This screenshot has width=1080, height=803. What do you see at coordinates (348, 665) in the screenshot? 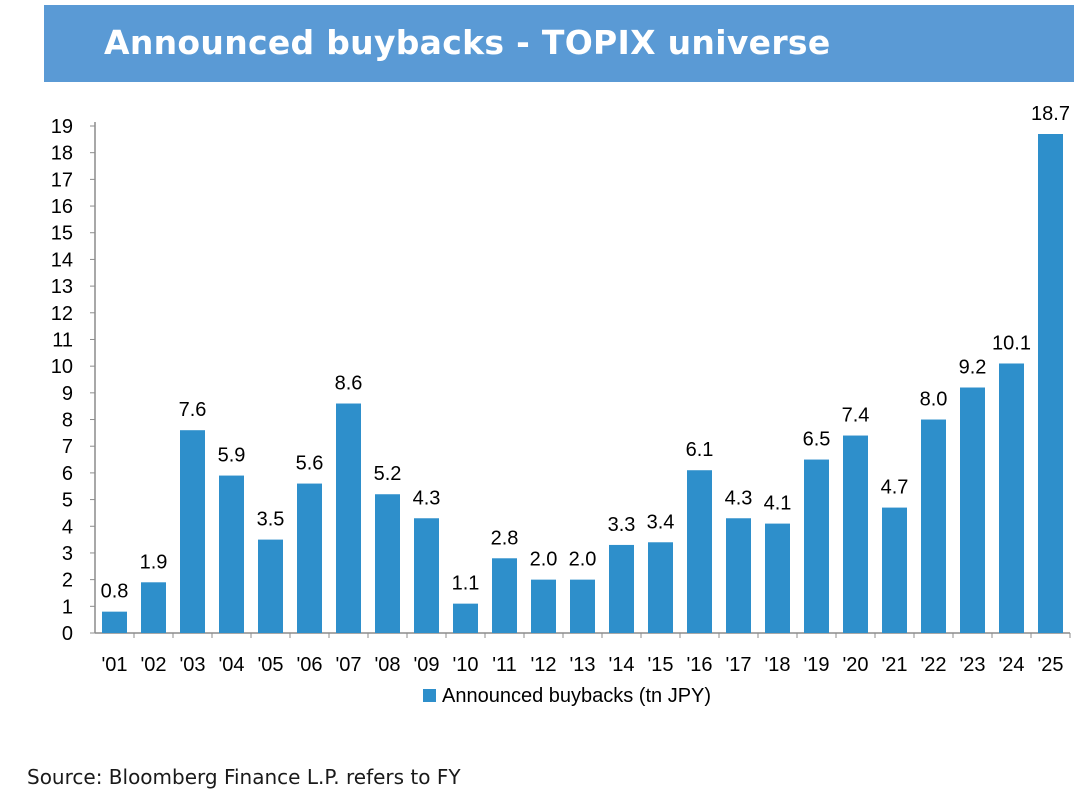
I see `x-tick-label: '07` at bounding box center [348, 665].